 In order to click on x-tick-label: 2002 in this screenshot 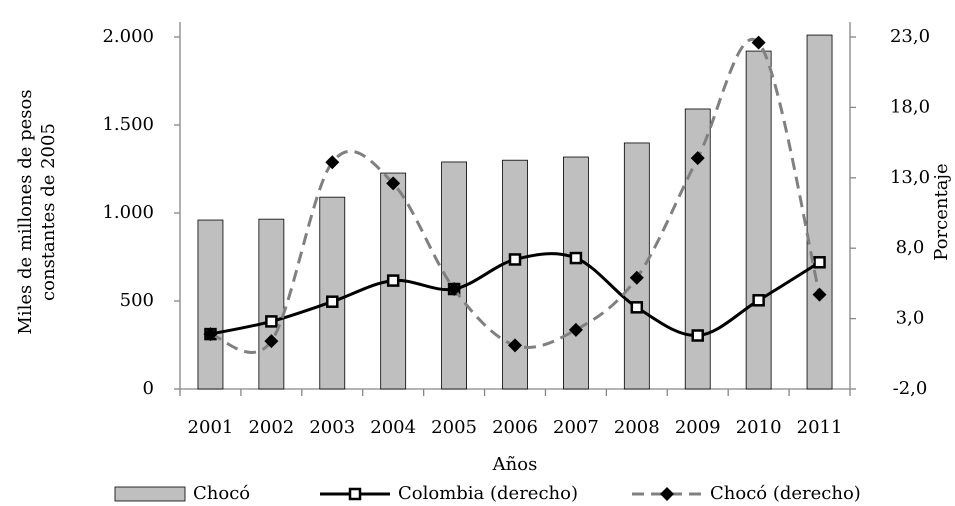, I will do `click(271, 427)`.